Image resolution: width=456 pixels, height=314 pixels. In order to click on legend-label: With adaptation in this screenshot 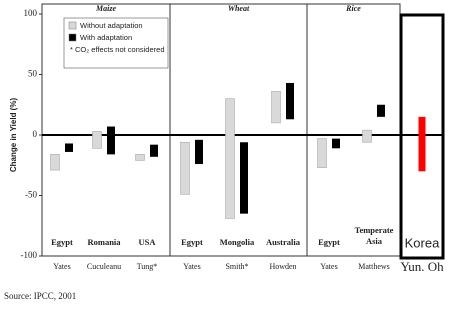, I will do `click(106, 37)`.